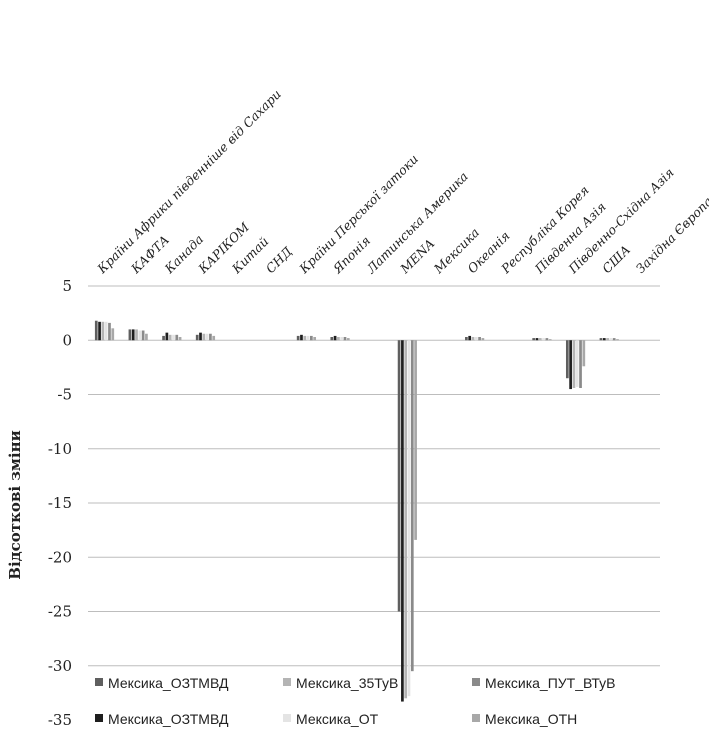  What do you see at coordinates (550, 683) in the screenshot?
I see `legend-label: Мексика_ПУТ_ВТуВ` at bounding box center [550, 683].